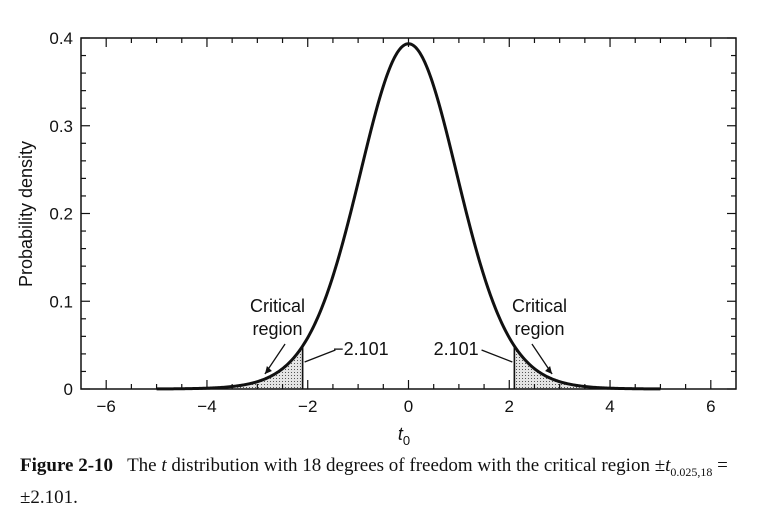 The height and width of the screenshot is (524, 765). I want to click on y-tick-label: 0.2, so click(61, 214).